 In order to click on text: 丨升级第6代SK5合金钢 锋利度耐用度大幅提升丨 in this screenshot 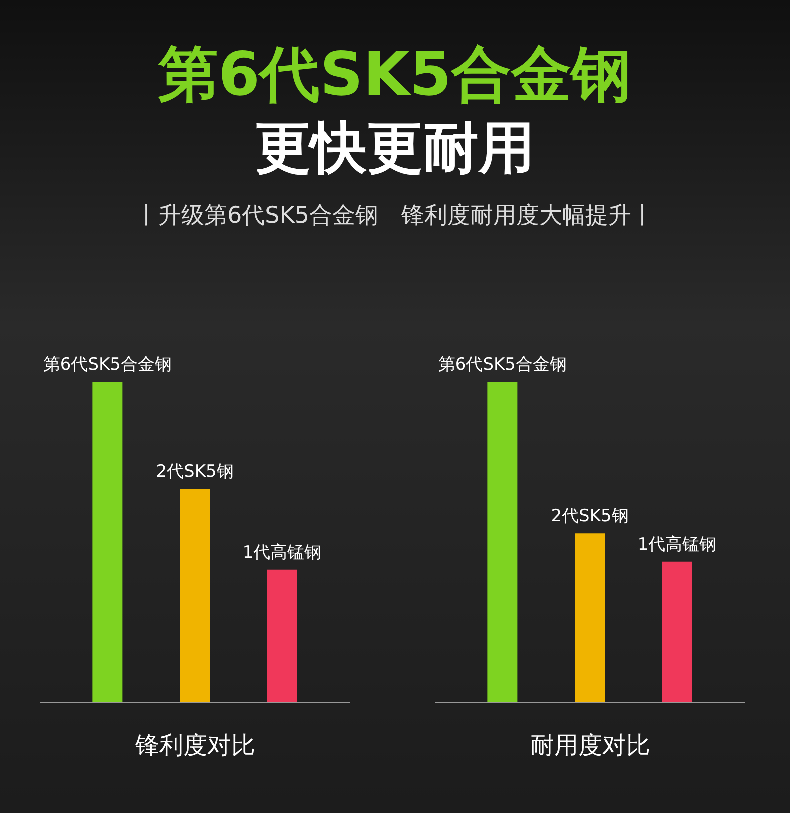, I will do `click(395, 216)`.